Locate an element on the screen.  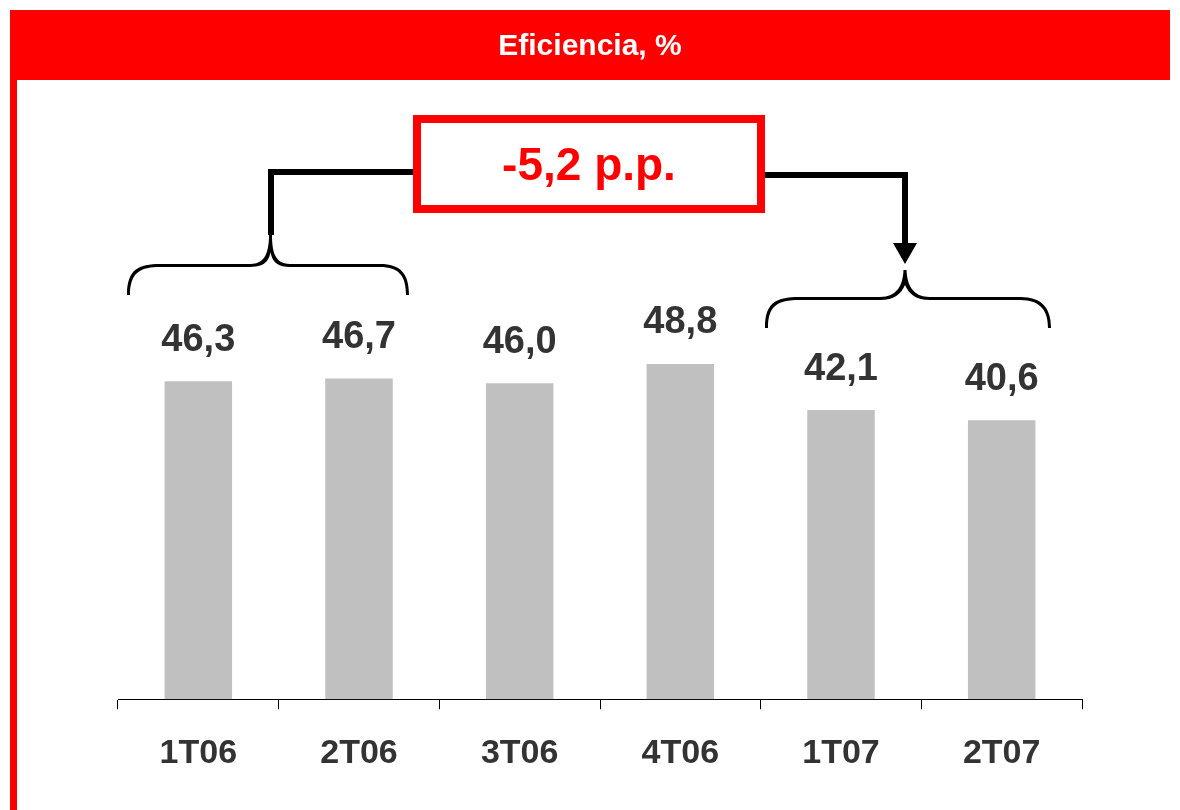
x-tick-label: 1T06 is located at coordinates (198, 750).